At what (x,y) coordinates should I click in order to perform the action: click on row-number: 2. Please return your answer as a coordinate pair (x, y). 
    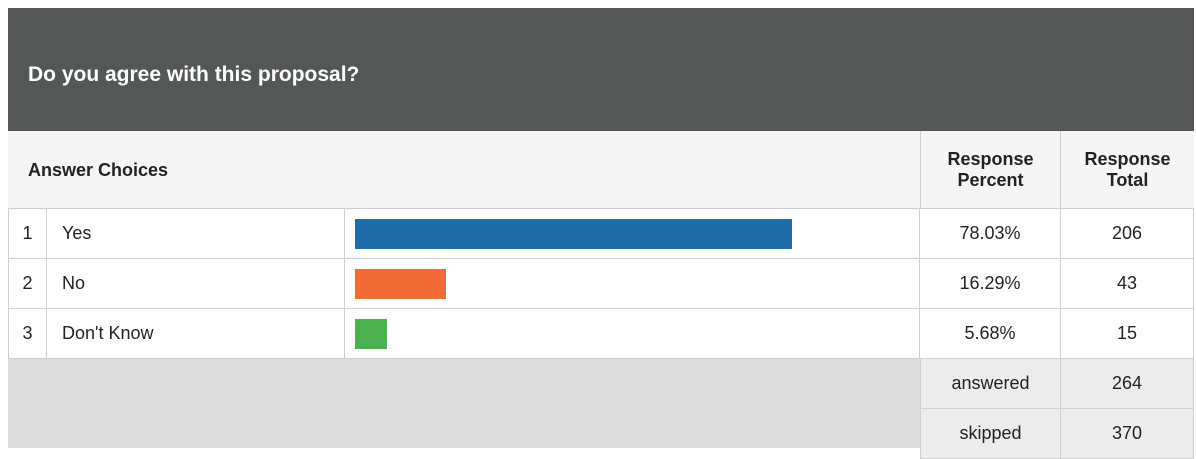
    Looking at the image, I should click on (27, 284).